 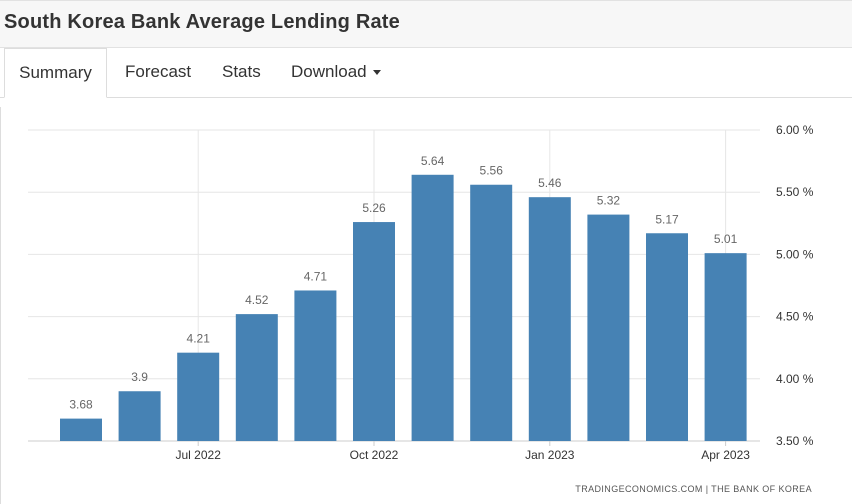 I want to click on tab-forecast: Forecast, so click(x=158, y=71).